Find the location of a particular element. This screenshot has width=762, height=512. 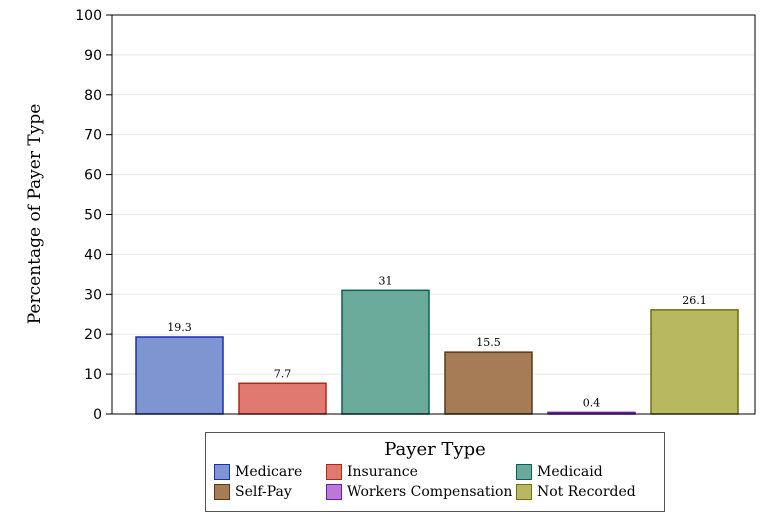

legend-item-workers-compensation: Workers Compensation is located at coordinates (421, 492).